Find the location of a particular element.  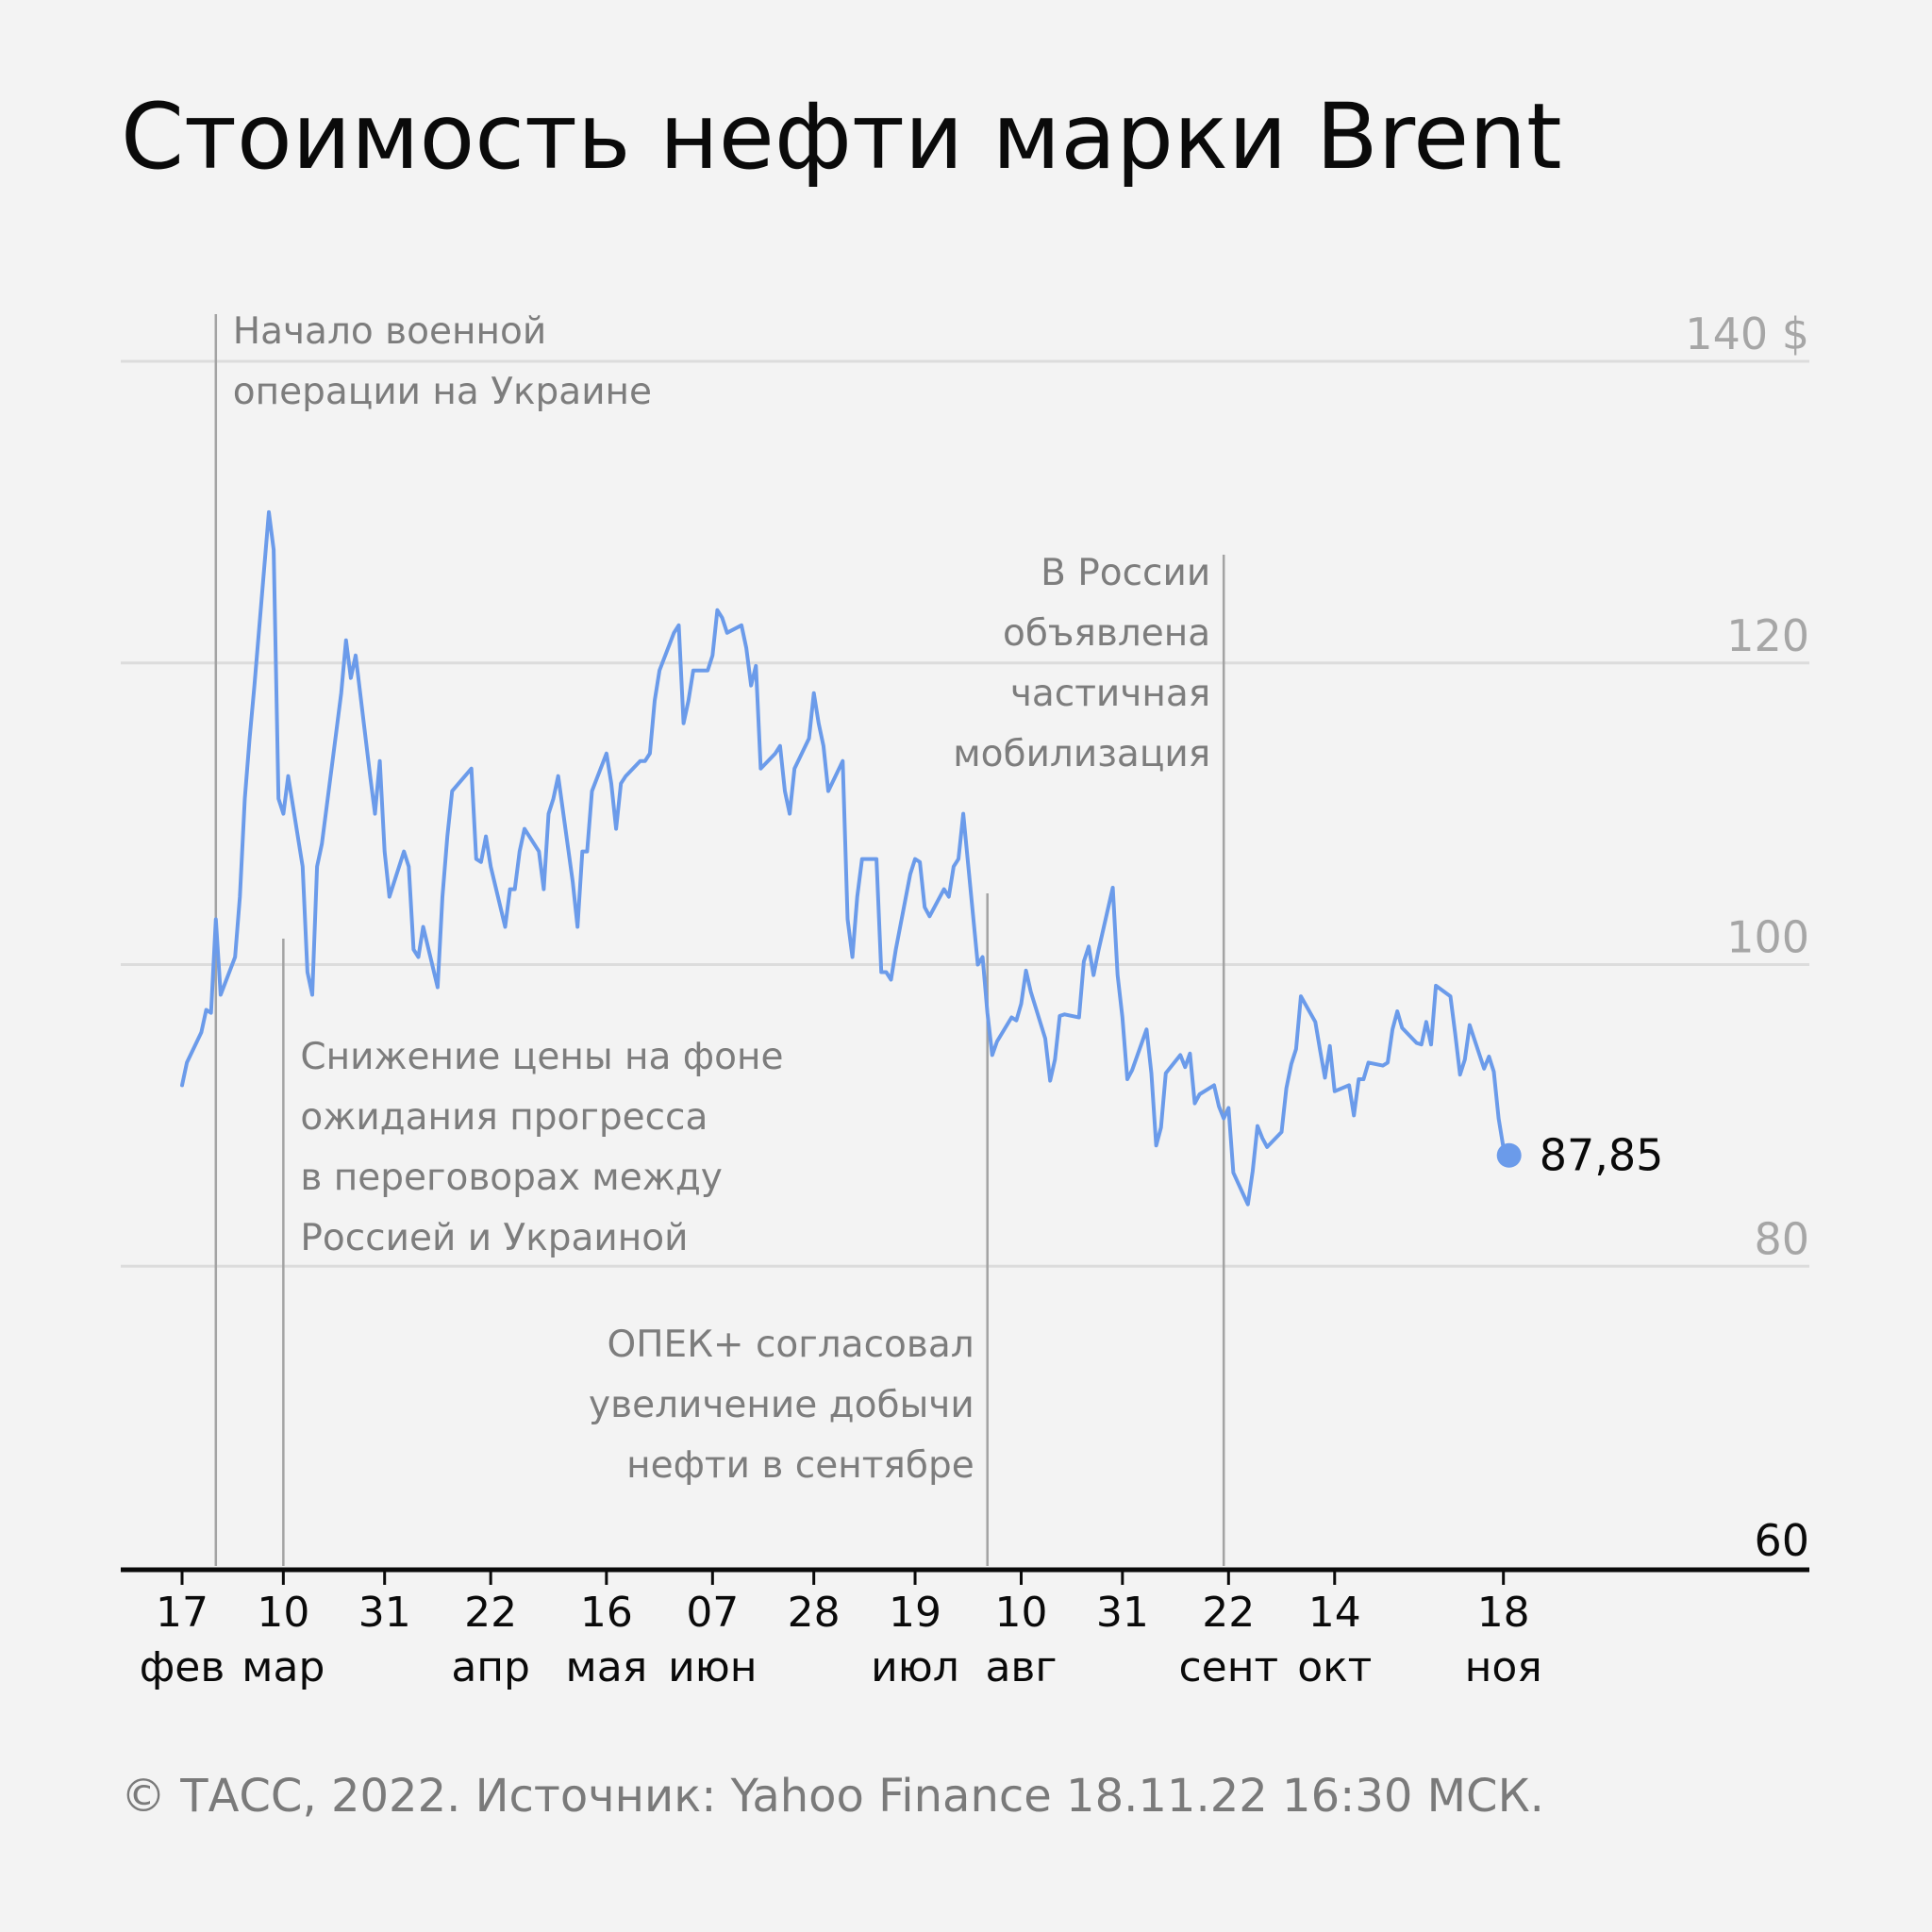

x-tick-day: 18 is located at coordinates (1503, 1613).